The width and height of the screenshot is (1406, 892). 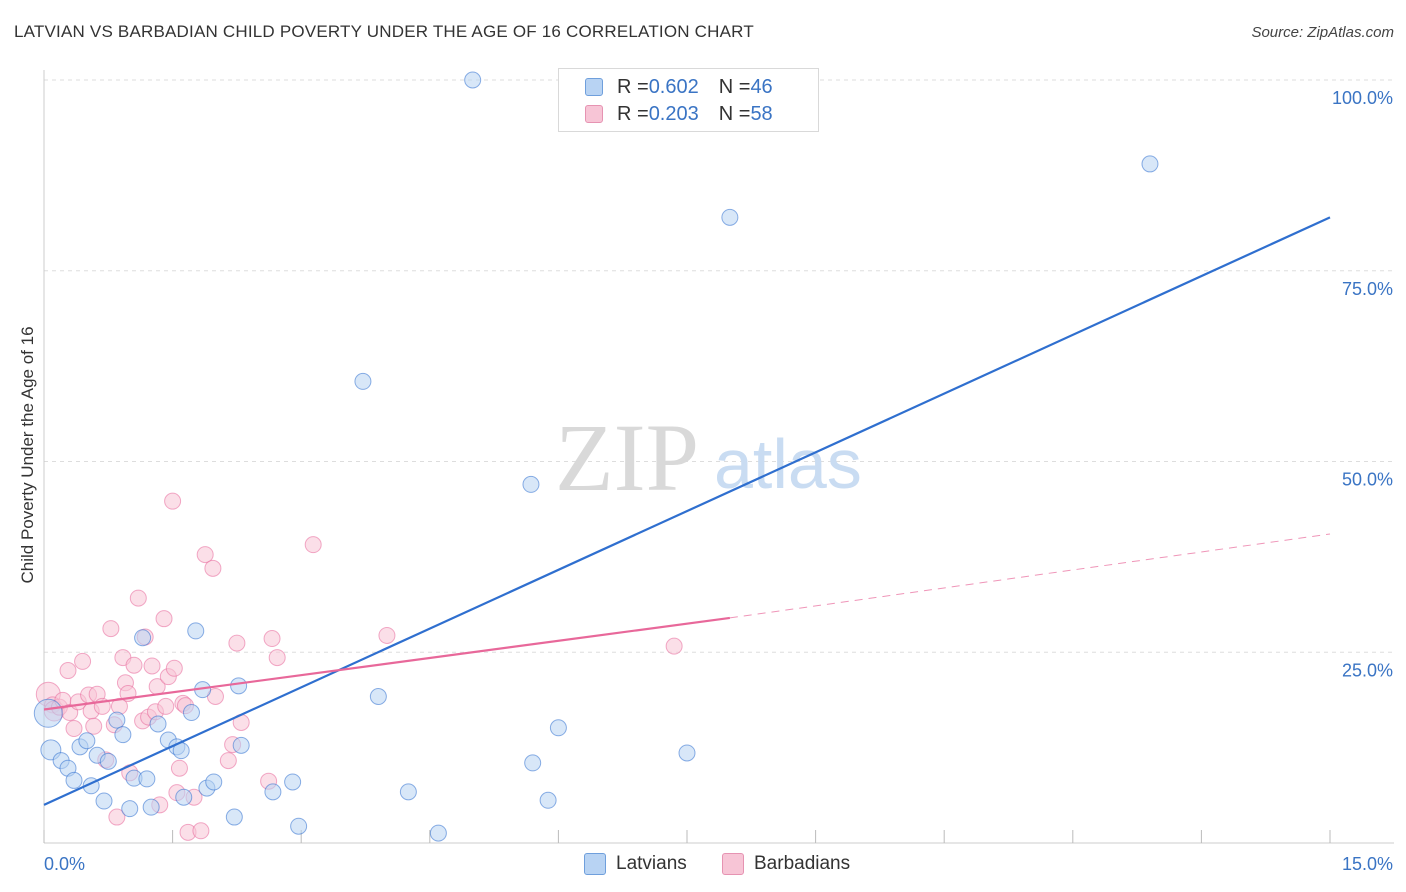 I want to click on bottom-legend-latvians: Latvians, so click(x=635, y=864).